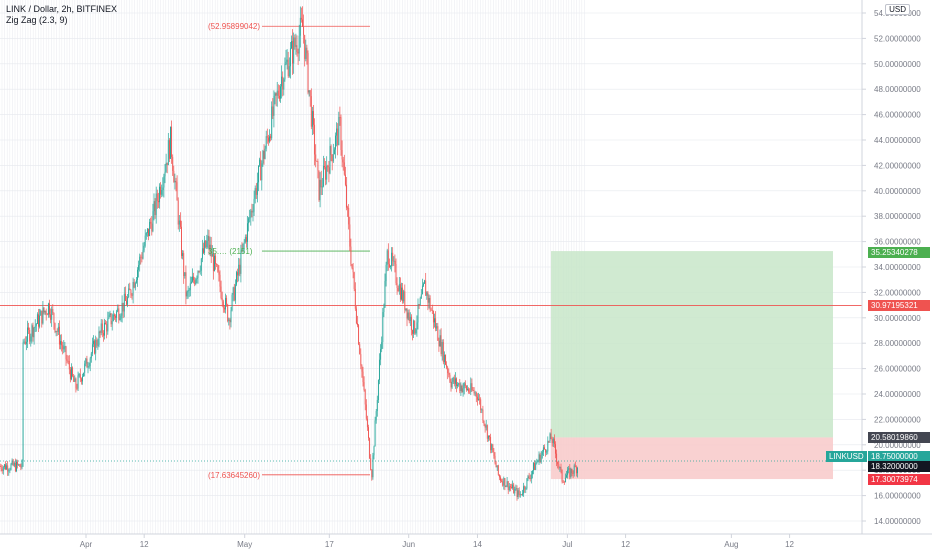  What do you see at coordinates (897, 496) in the screenshot?
I see `price-tick-label: 16.00000000` at bounding box center [897, 496].